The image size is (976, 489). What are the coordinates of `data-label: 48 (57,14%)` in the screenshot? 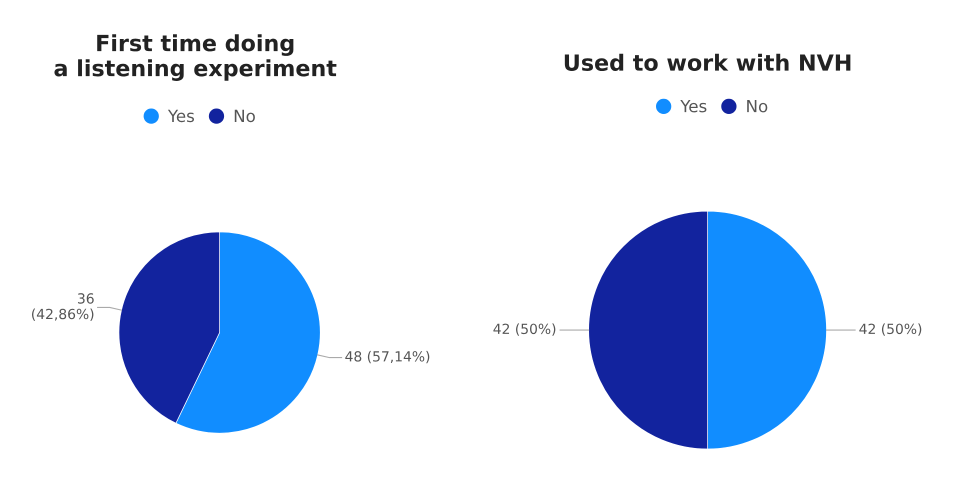 It's located at (387, 357).